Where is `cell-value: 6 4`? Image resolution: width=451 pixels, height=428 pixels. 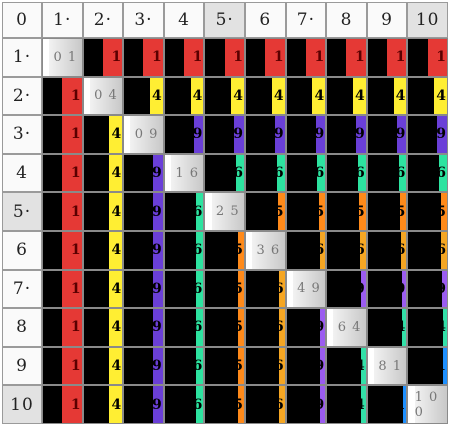
cell-value: 6 4 is located at coordinates (349, 327).